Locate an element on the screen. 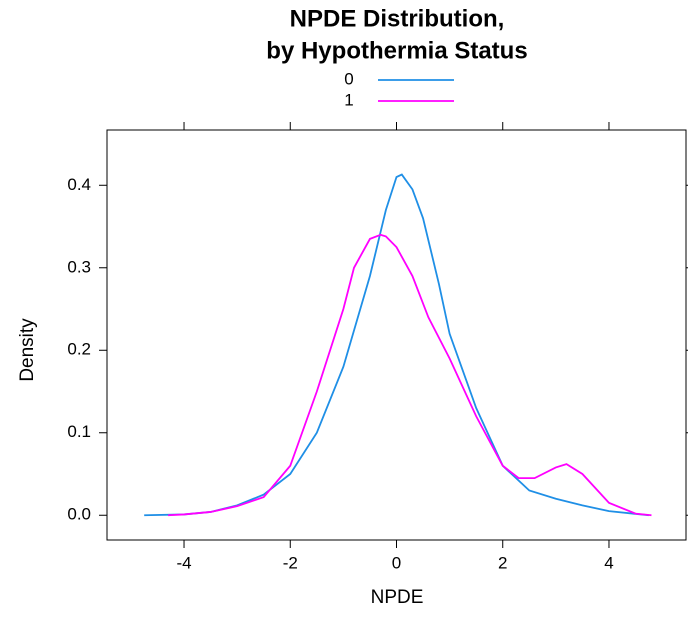  y-tick-label: 0.1 is located at coordinates (79, 431).